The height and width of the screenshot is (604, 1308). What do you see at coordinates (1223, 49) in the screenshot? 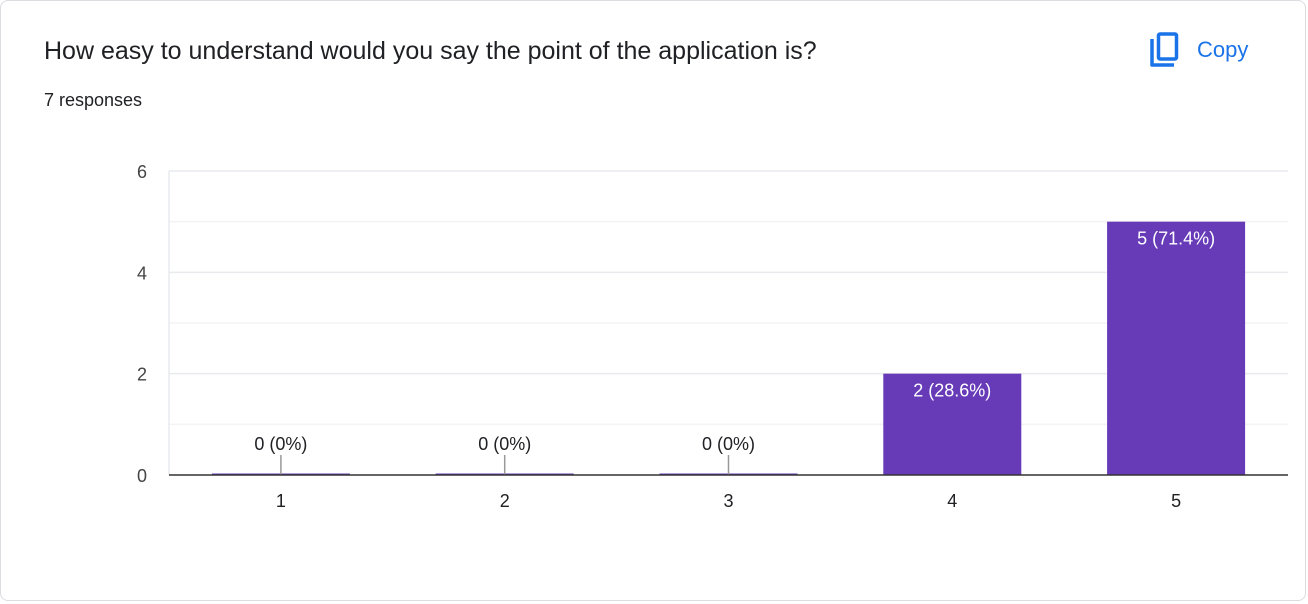
I see `copy-label: Copy` at bounding box center [1223, 49].